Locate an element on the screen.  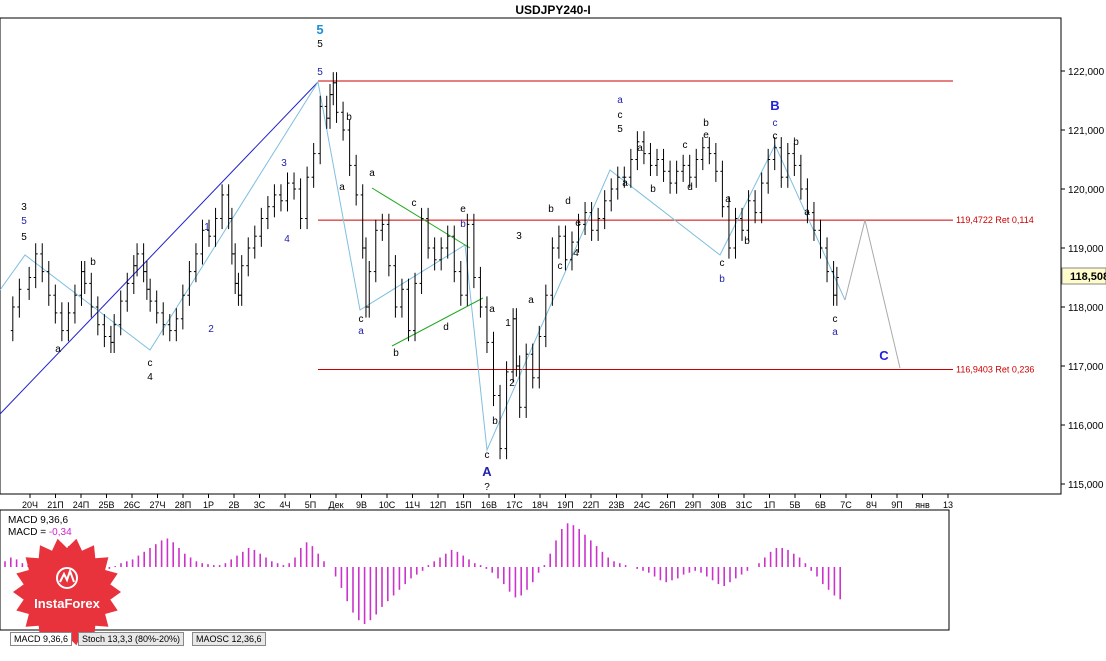
time-tick-label: 16В is located at coordinates (489, 505).